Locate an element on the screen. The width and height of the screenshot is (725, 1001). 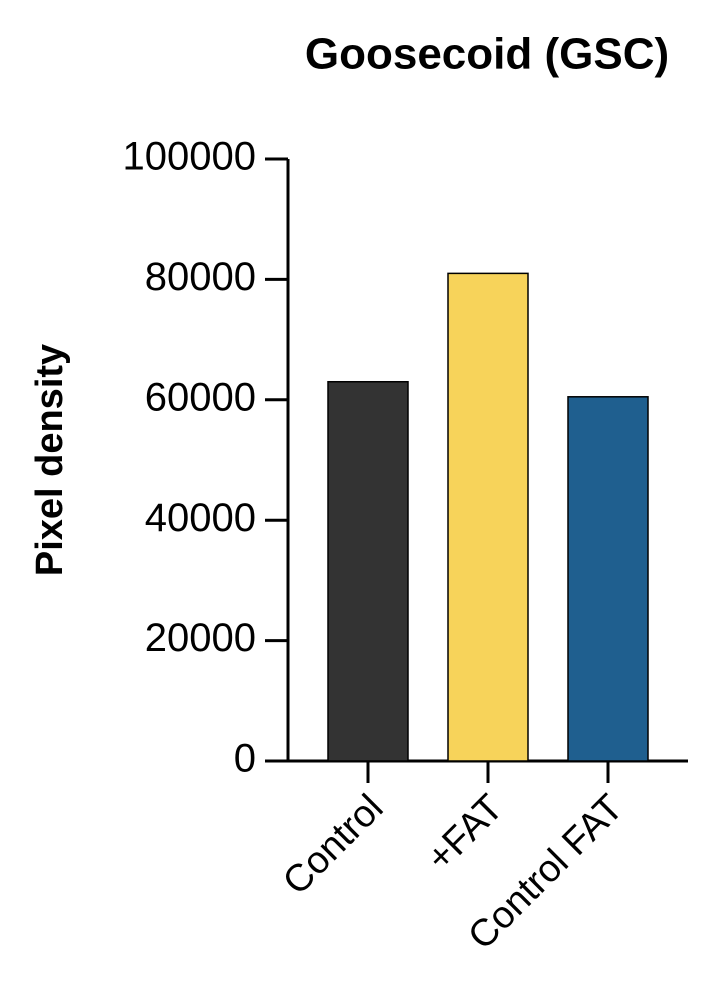
y-tick-label: 60000 is located at coordinates (200, 397).